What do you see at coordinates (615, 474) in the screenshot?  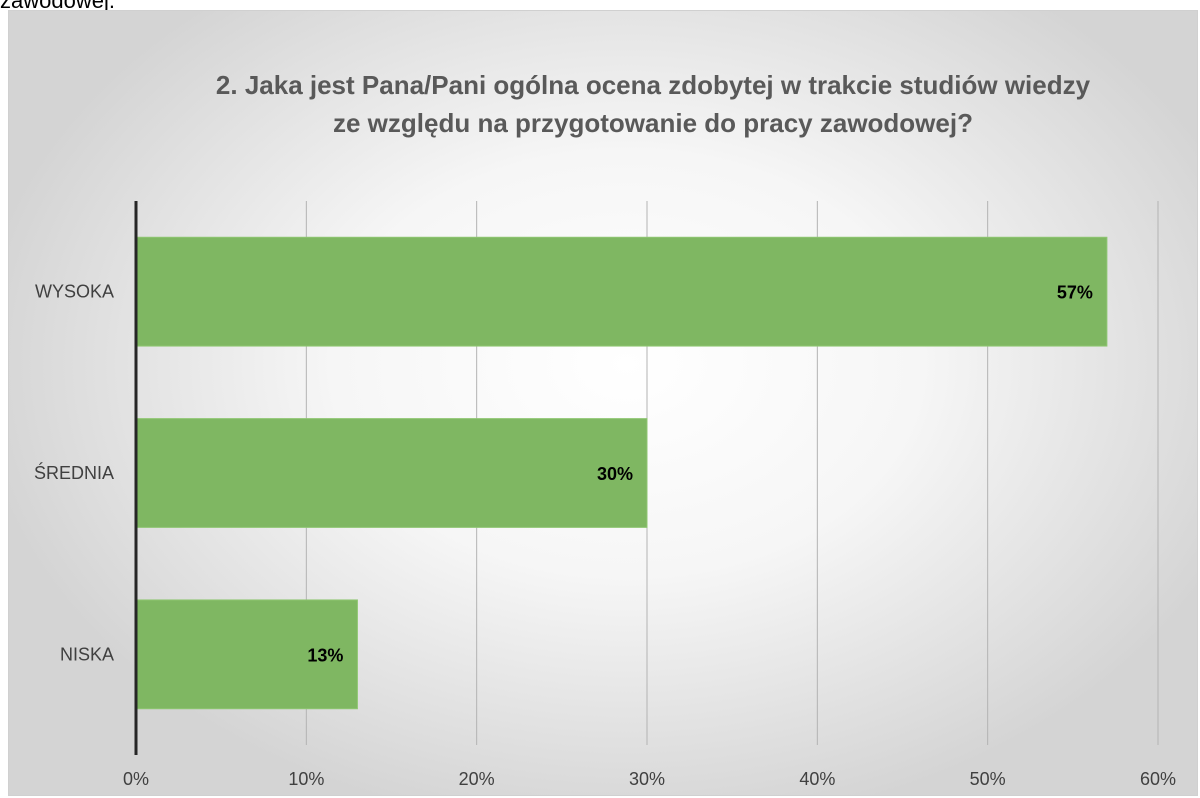 I see `data-label: 30%` at bounding box center [615, 474].